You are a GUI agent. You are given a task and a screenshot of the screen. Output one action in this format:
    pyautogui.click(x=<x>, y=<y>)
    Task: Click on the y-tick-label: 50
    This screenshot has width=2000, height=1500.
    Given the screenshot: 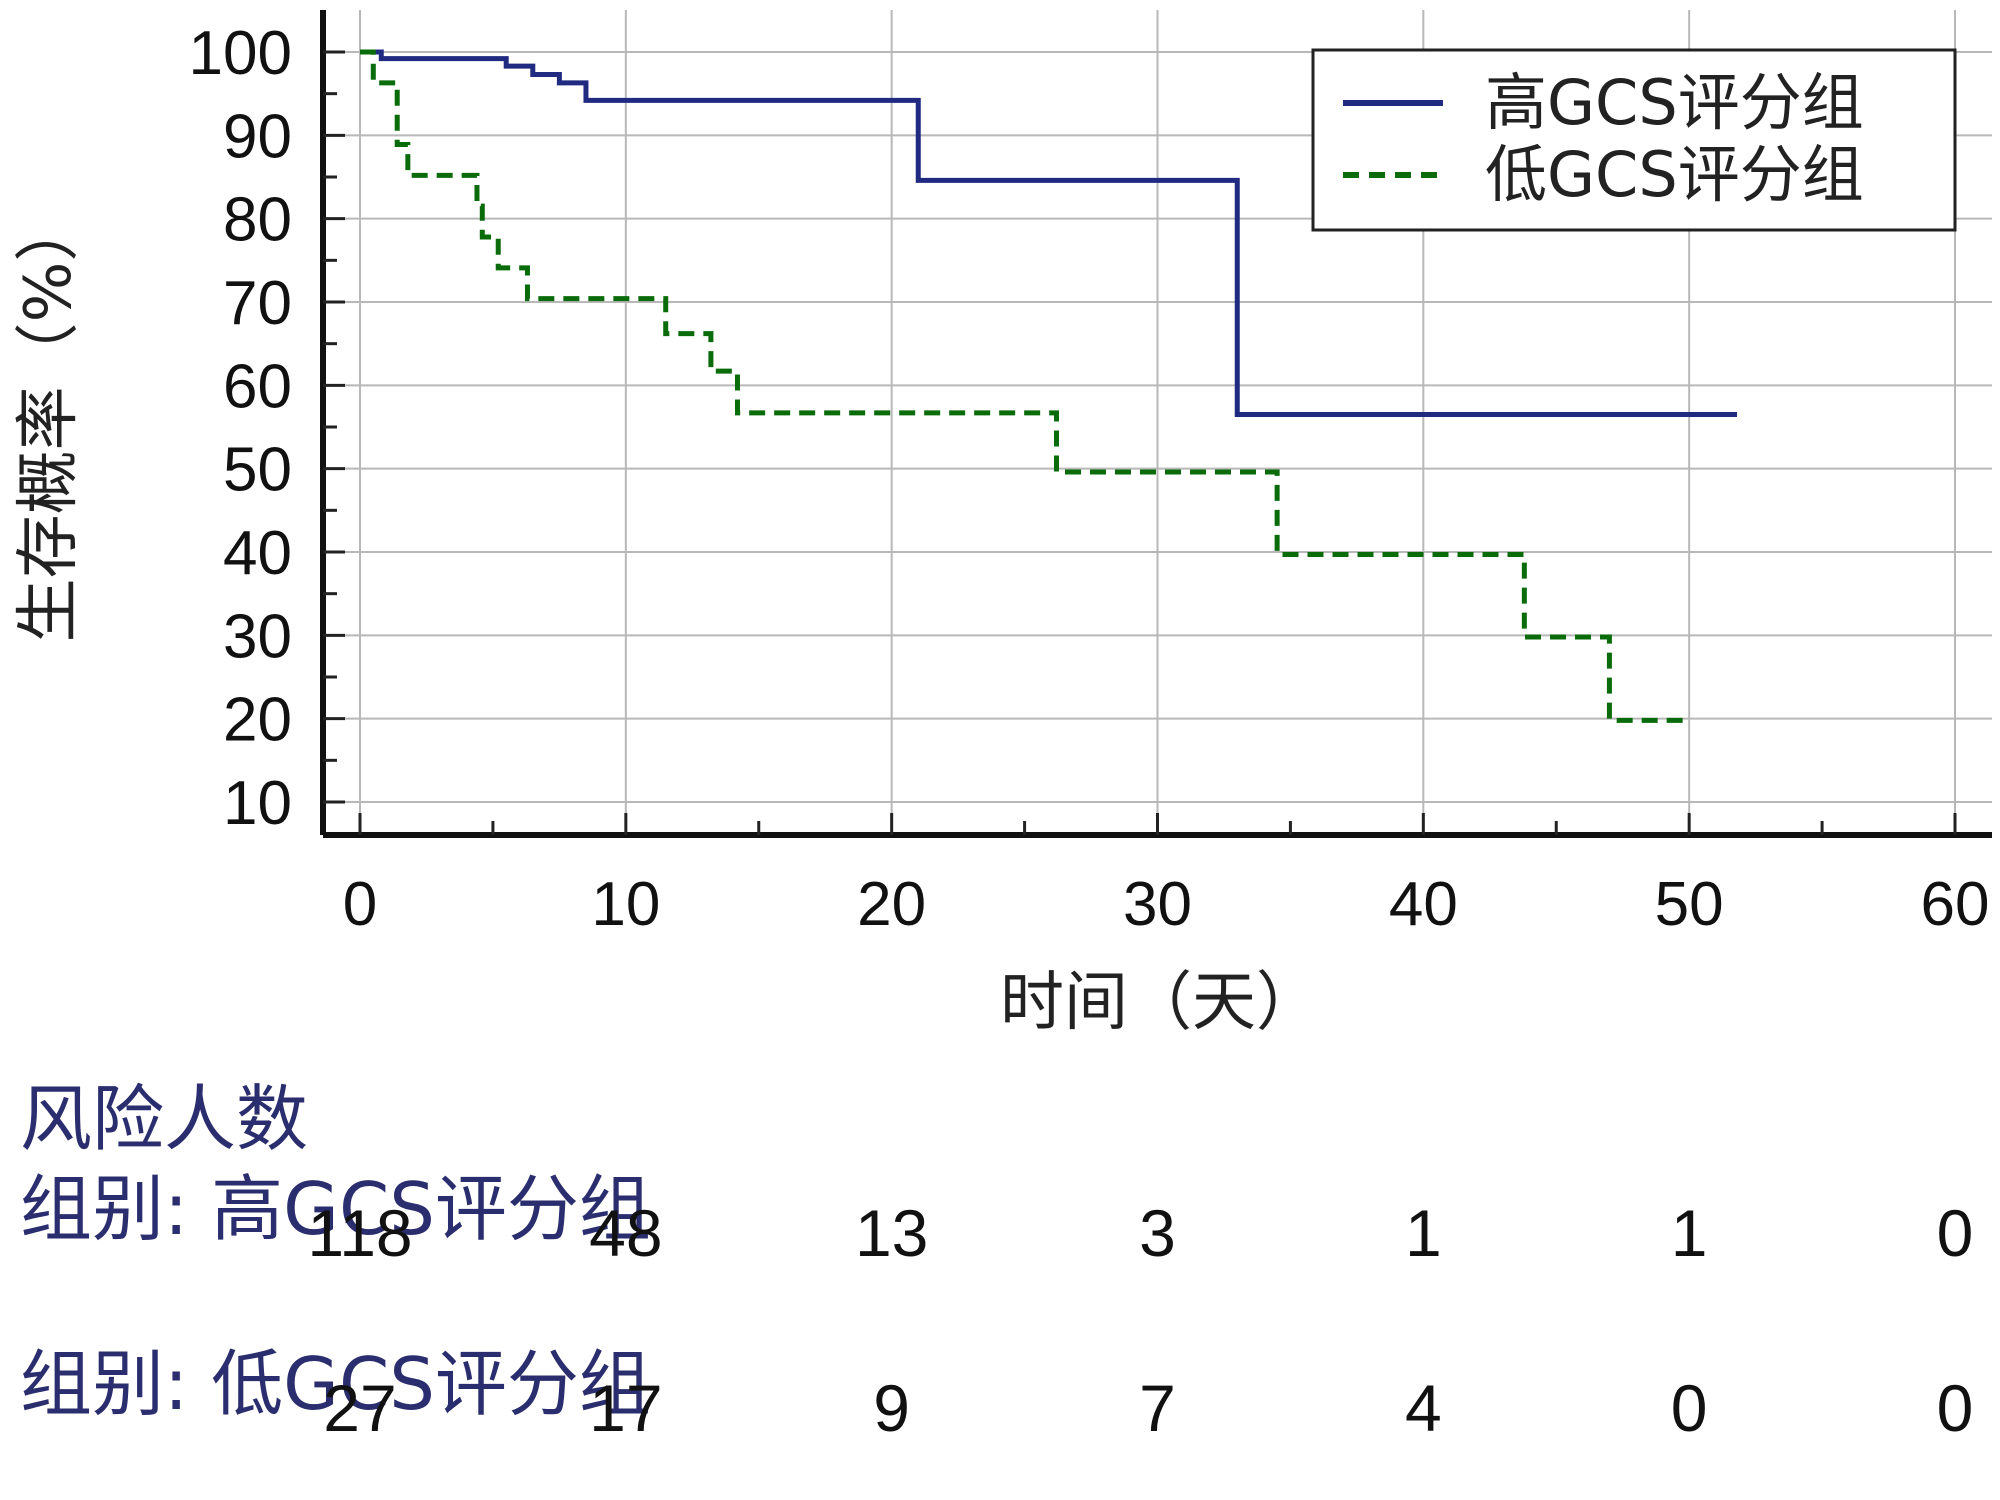 What is the action you would take?
    pyautogui.click(x=257, y=470)
    